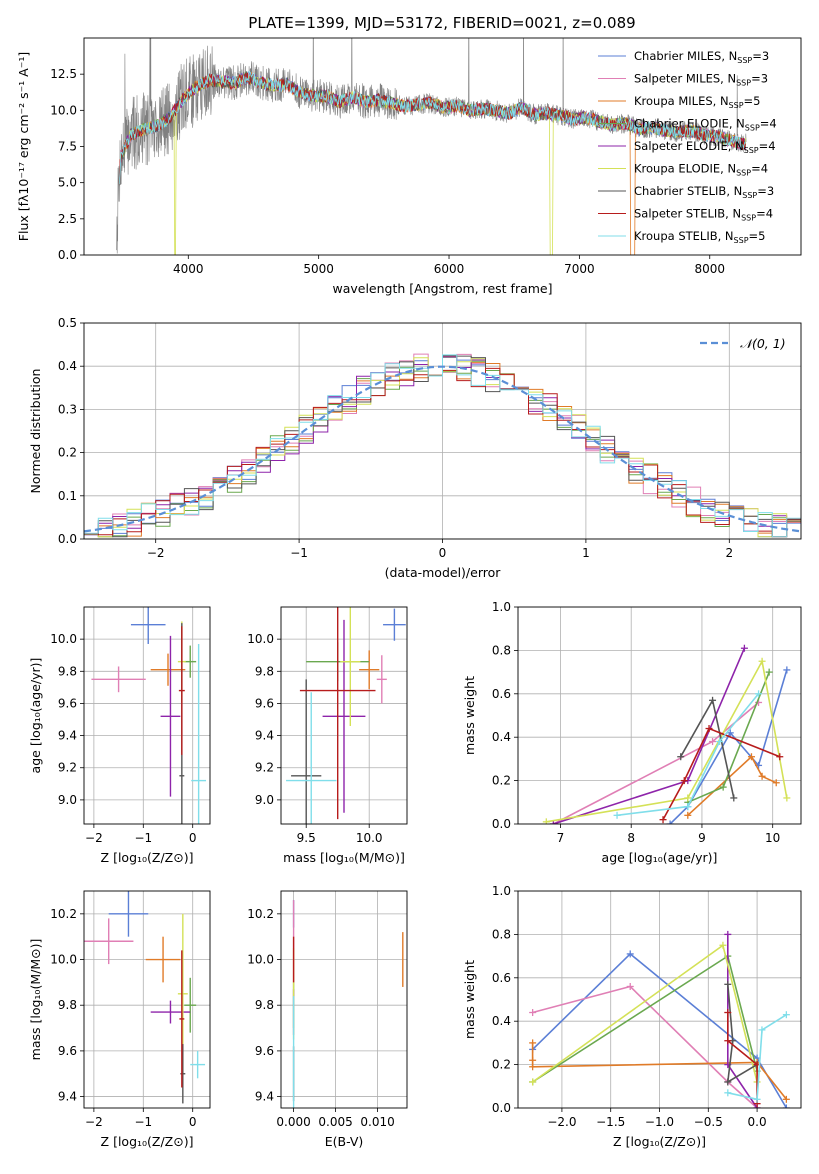 This screenshot has height=1174, width=819. I want to click on mass-weight-vs-age-xtick-label: 8, so click(631, 838).